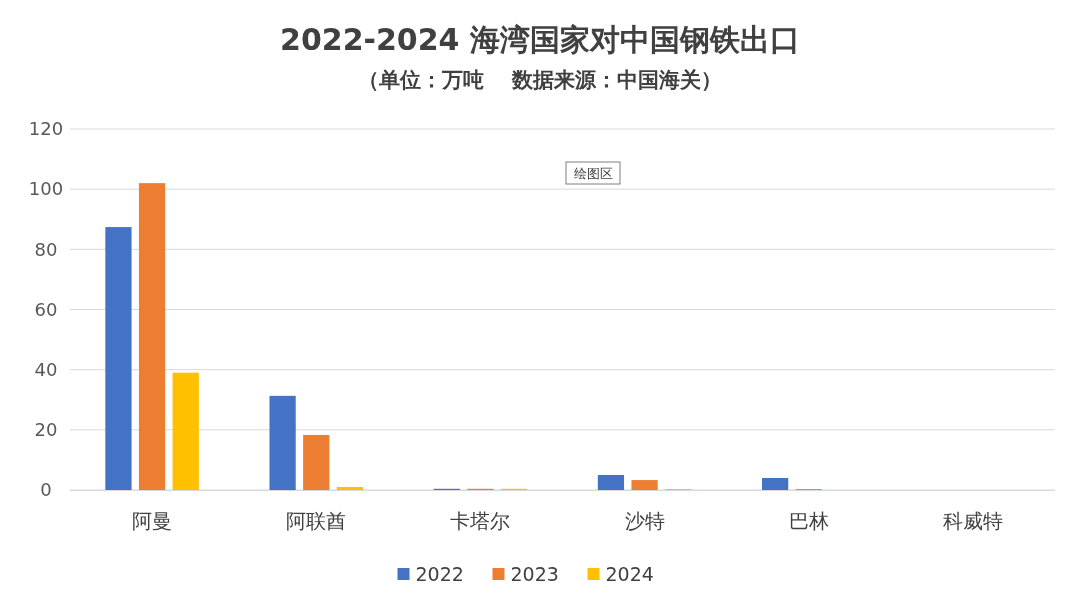 The width and height of the screenshot is (1080, 611). Describe the element at coordinates (480, 521) in the screenshot. I see `x-tick-label: 卡塔尔` at that location.